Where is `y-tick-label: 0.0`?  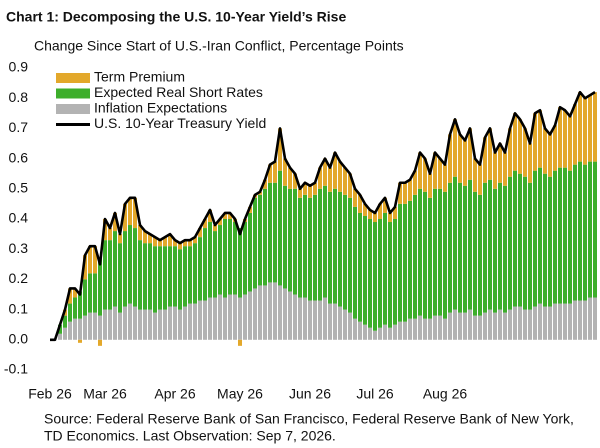
y-tick-label: 0.0 is located at coordinates (19, 339).